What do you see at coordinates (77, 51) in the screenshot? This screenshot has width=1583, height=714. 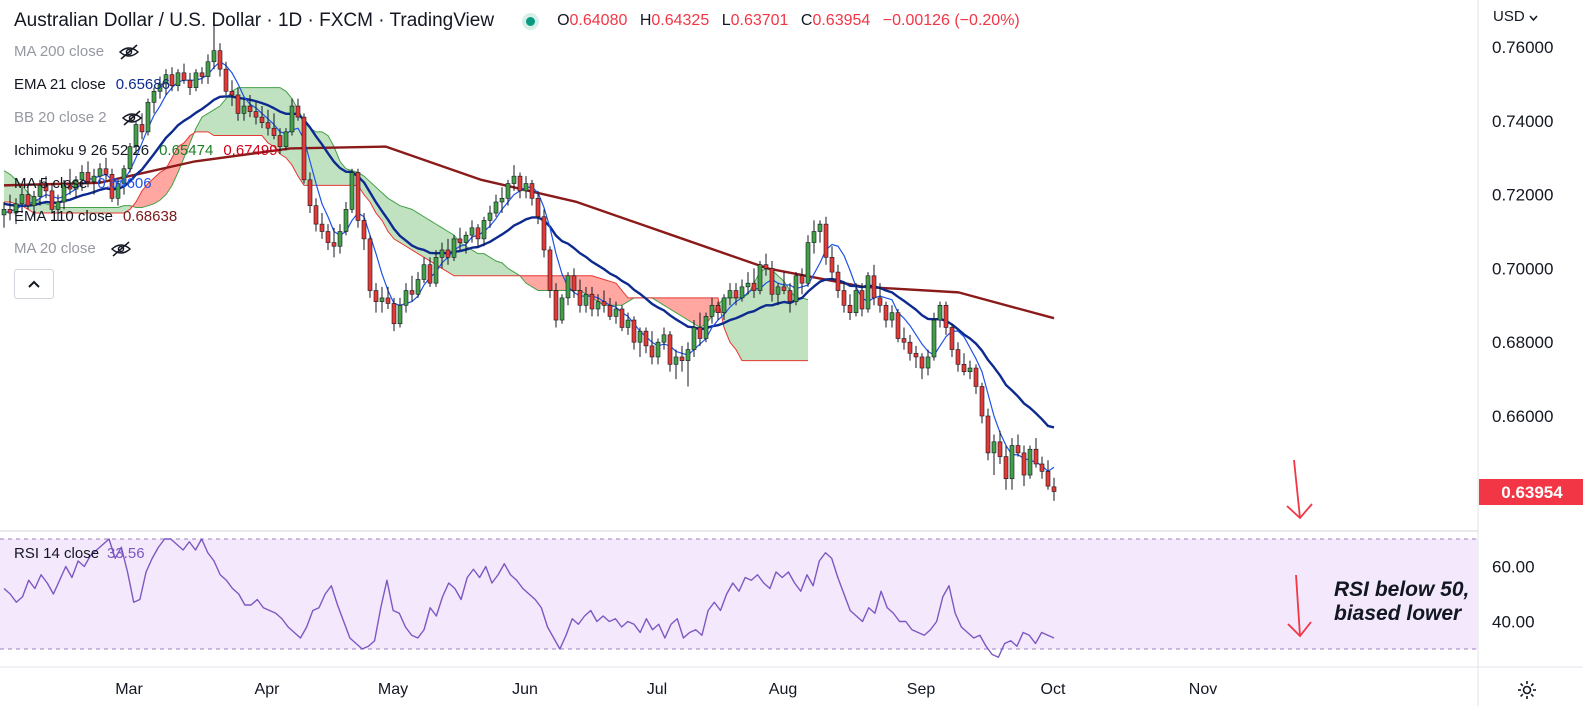 I see `indicator-ma200: MA 200 close` at bounding box center [77, 51].